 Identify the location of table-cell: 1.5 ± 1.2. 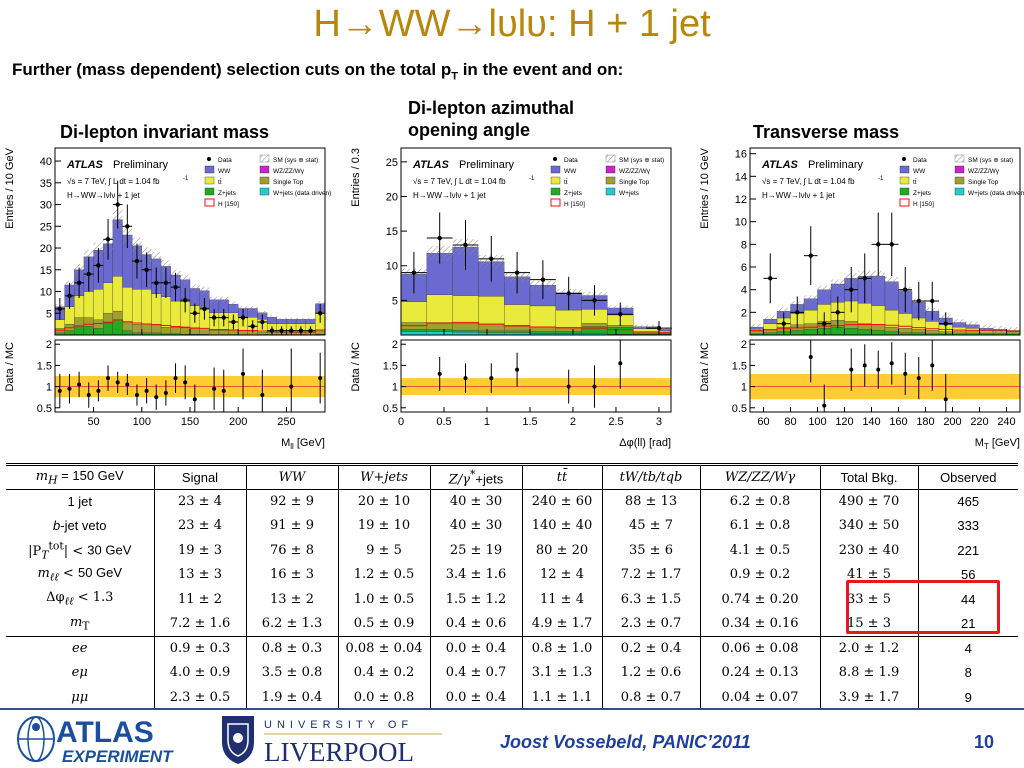
(475, 599).